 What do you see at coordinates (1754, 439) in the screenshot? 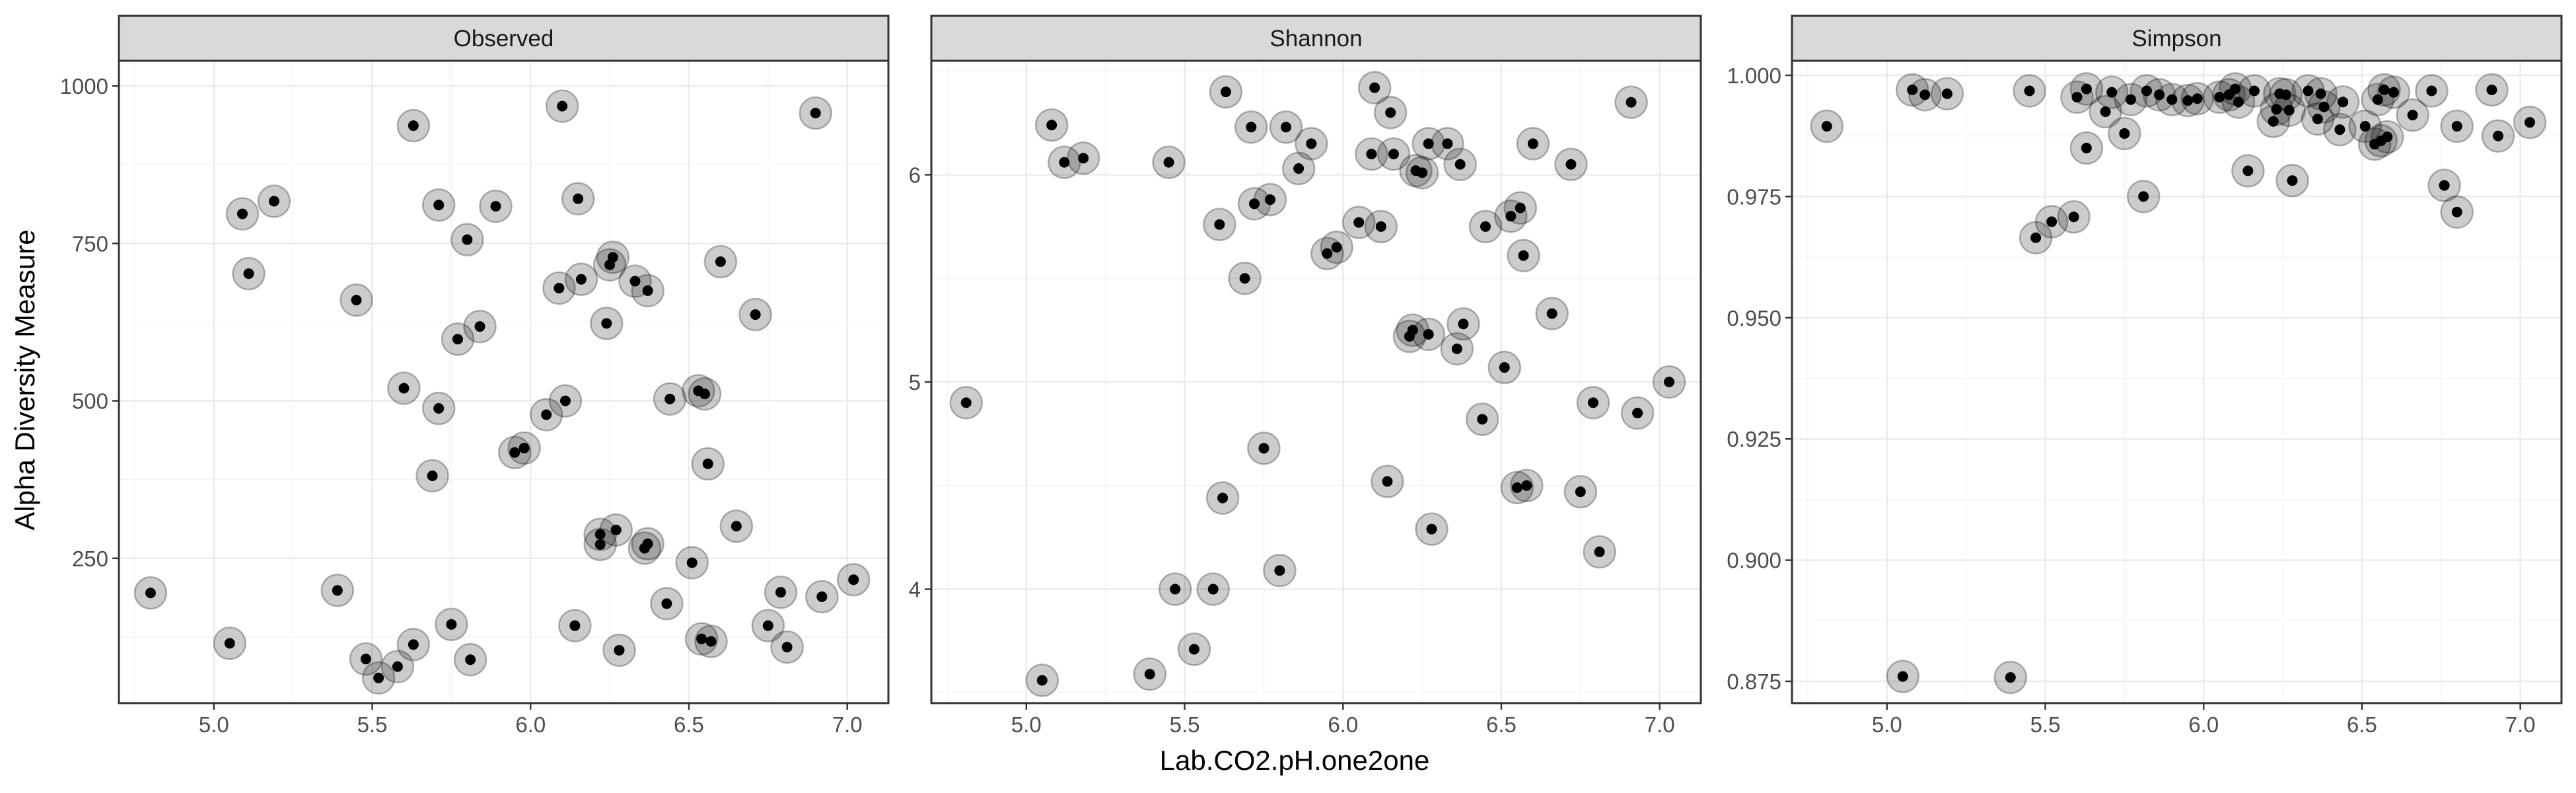
I see `y-tick-label: 0.925` at bounding box center [1754, 439].